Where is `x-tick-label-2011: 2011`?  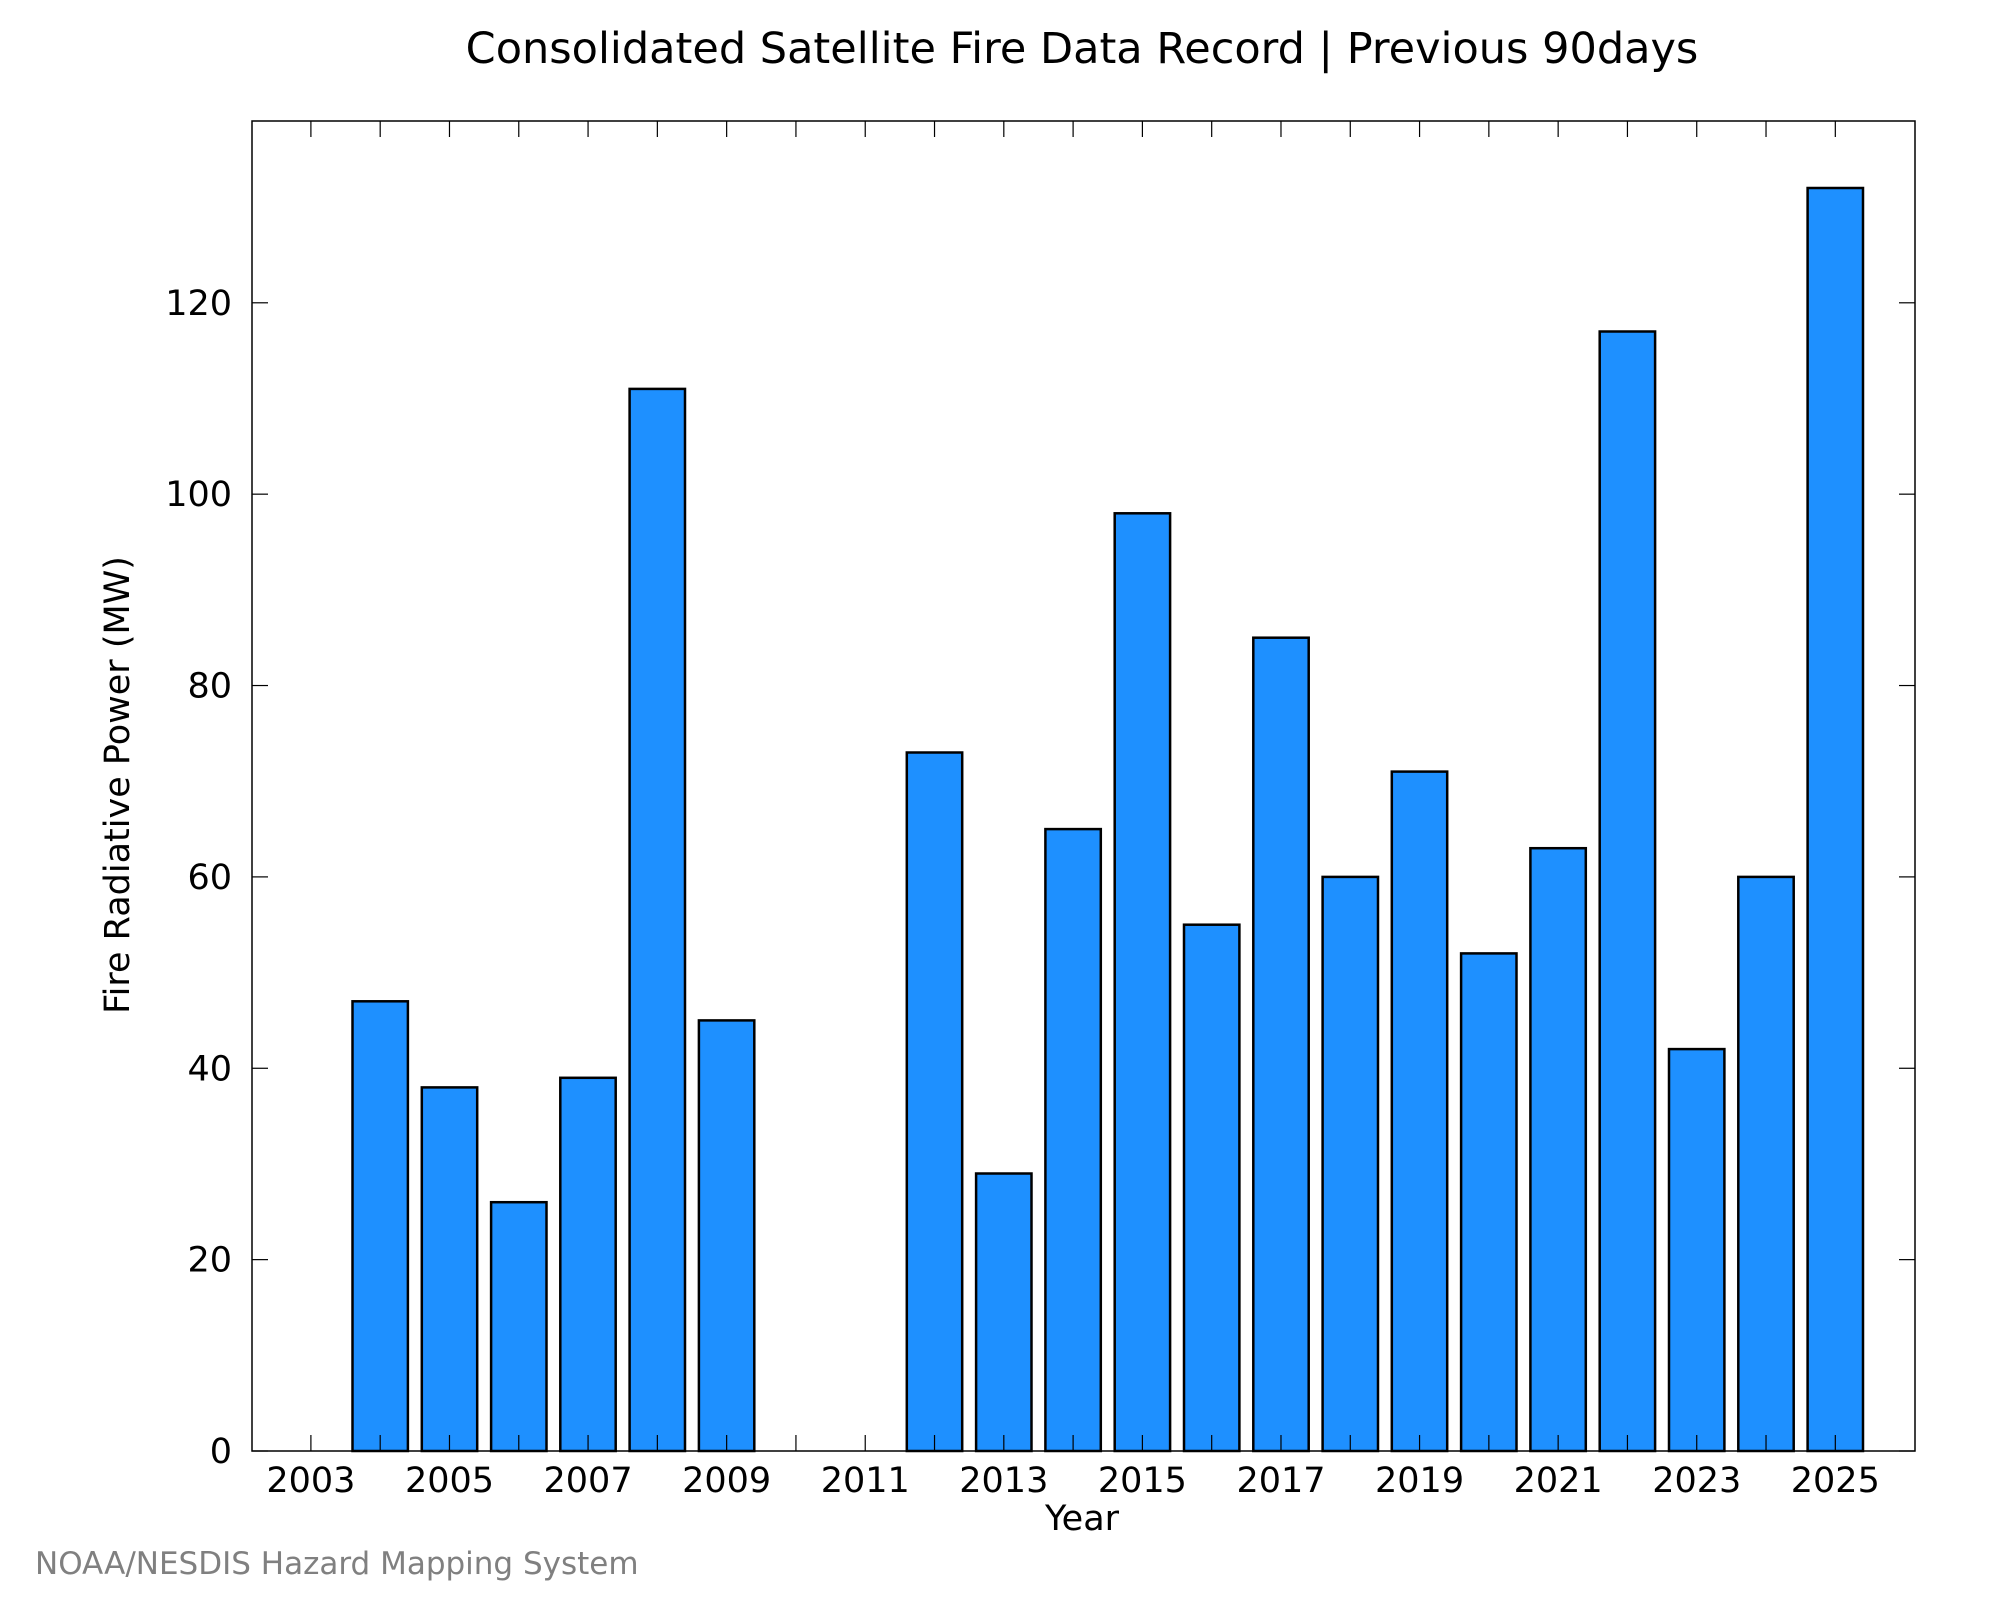
x-tick-label-2011: 2011 is located at coordinates (865, 1481).